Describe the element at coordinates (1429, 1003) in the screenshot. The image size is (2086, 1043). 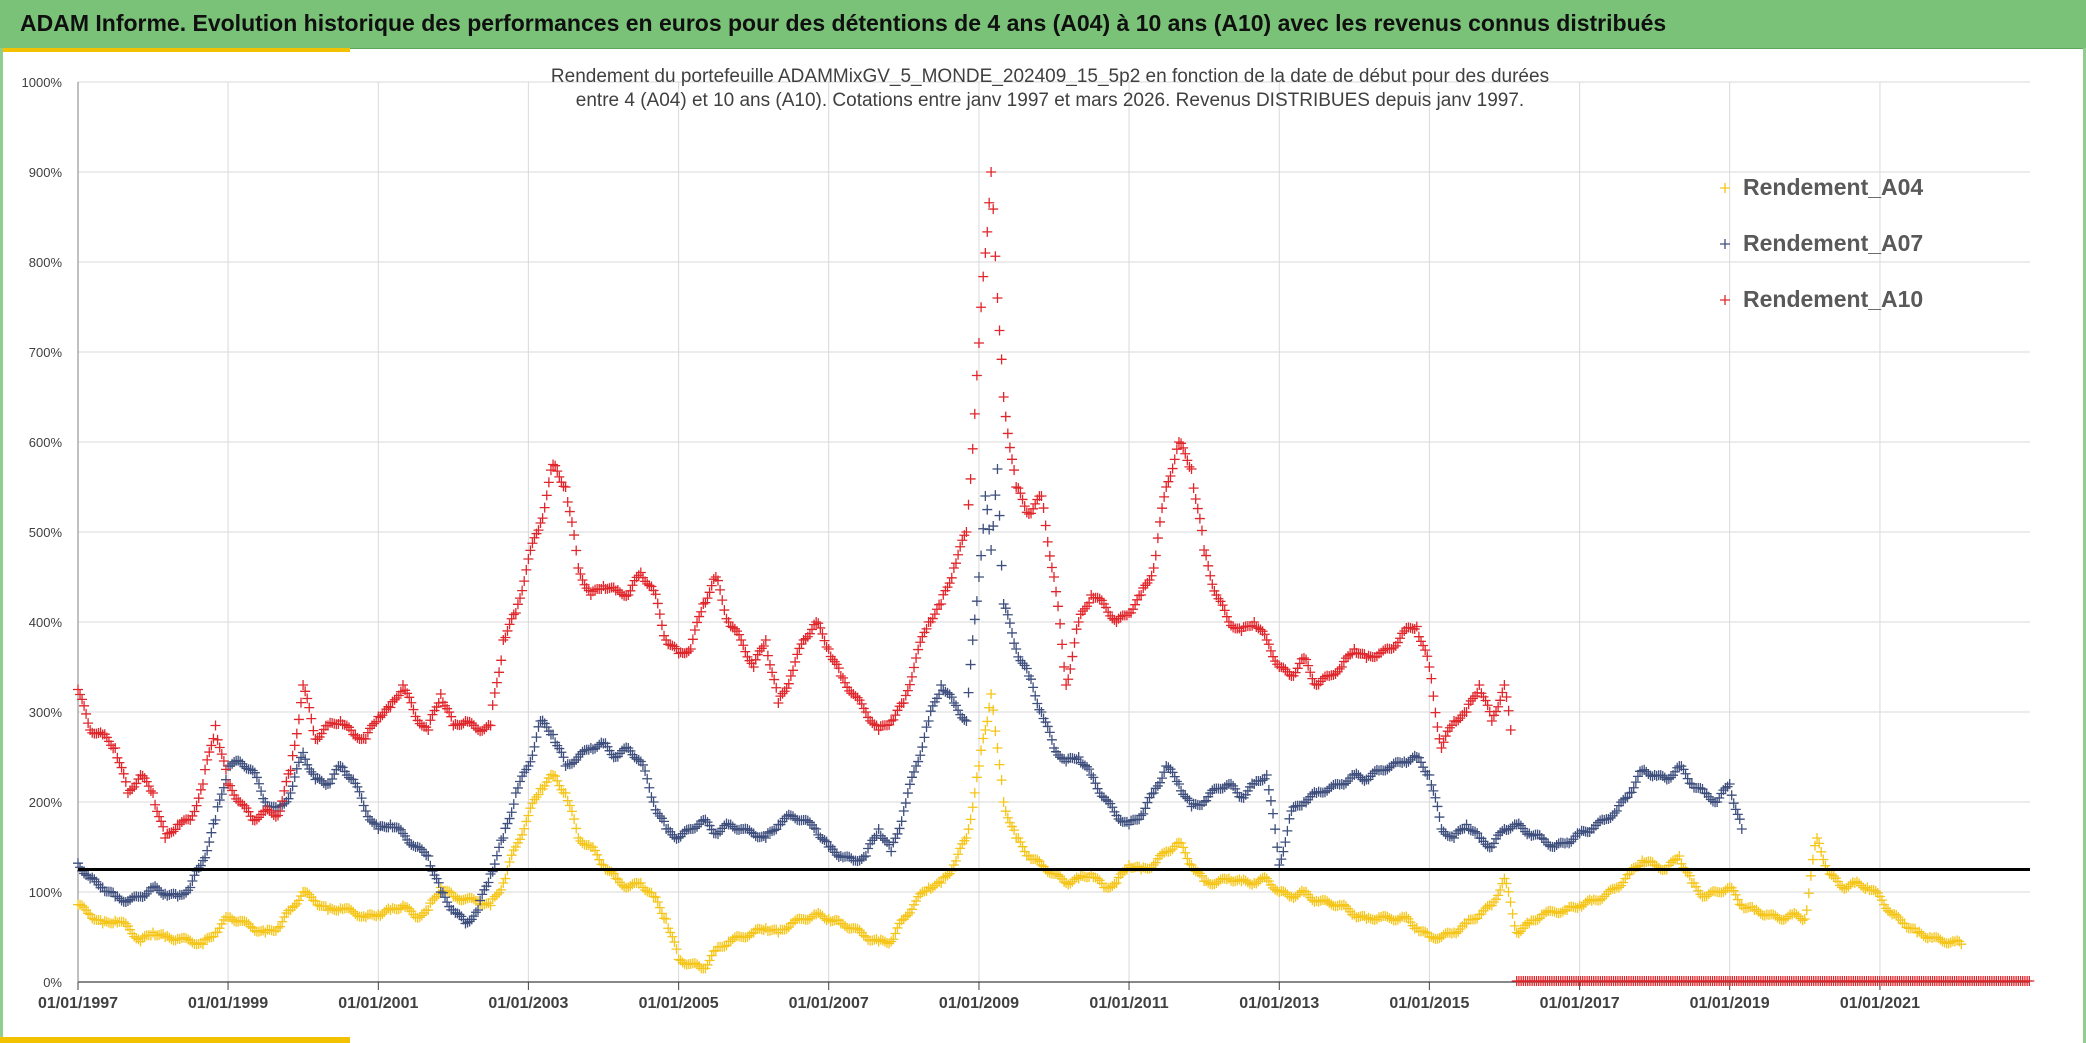
I see `x-tick-label: 01/01/2015` at that location.